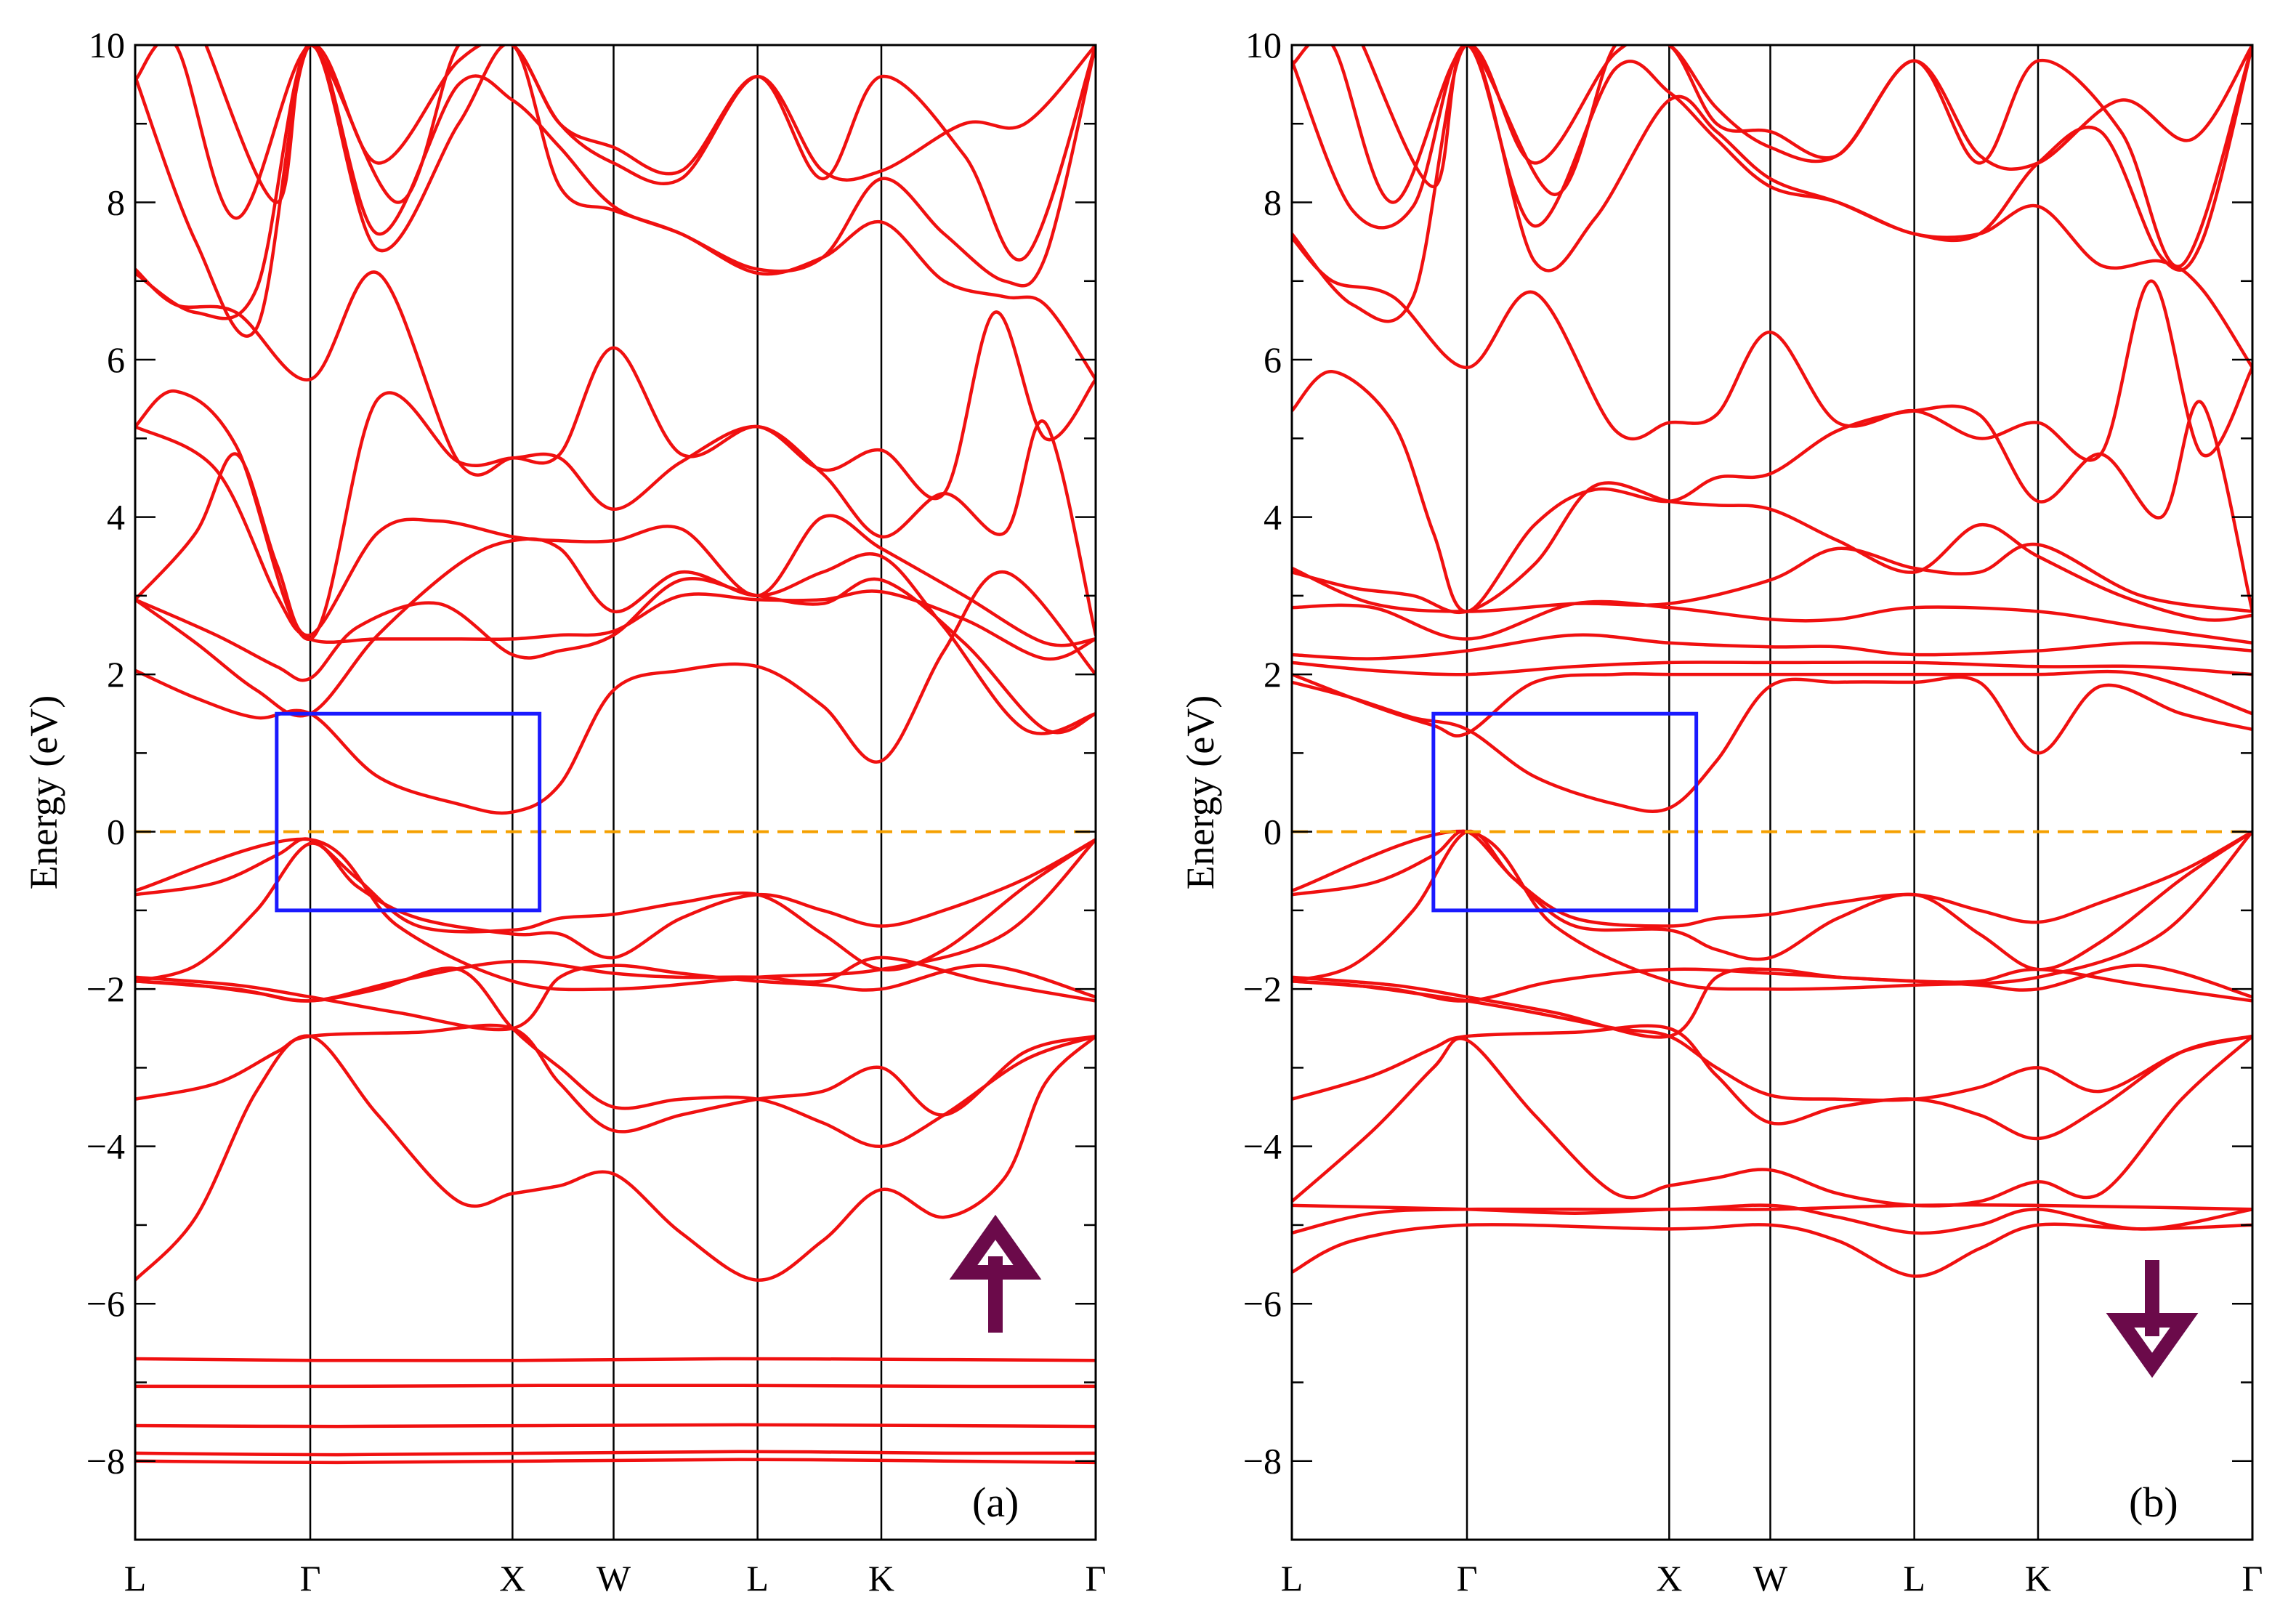 The height and width of the screenshot is (1616, 2296). Describe the element at coordinates (995, 1502) in the screenshot. I see `panel-label: (a)` at that location.